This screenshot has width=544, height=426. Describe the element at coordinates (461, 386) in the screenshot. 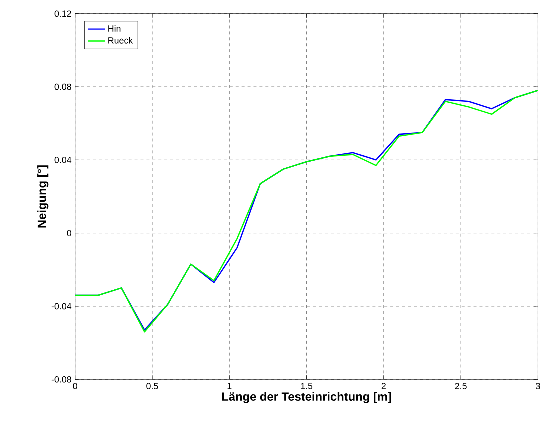

I see `x-tick-label: 2.5` at that location.